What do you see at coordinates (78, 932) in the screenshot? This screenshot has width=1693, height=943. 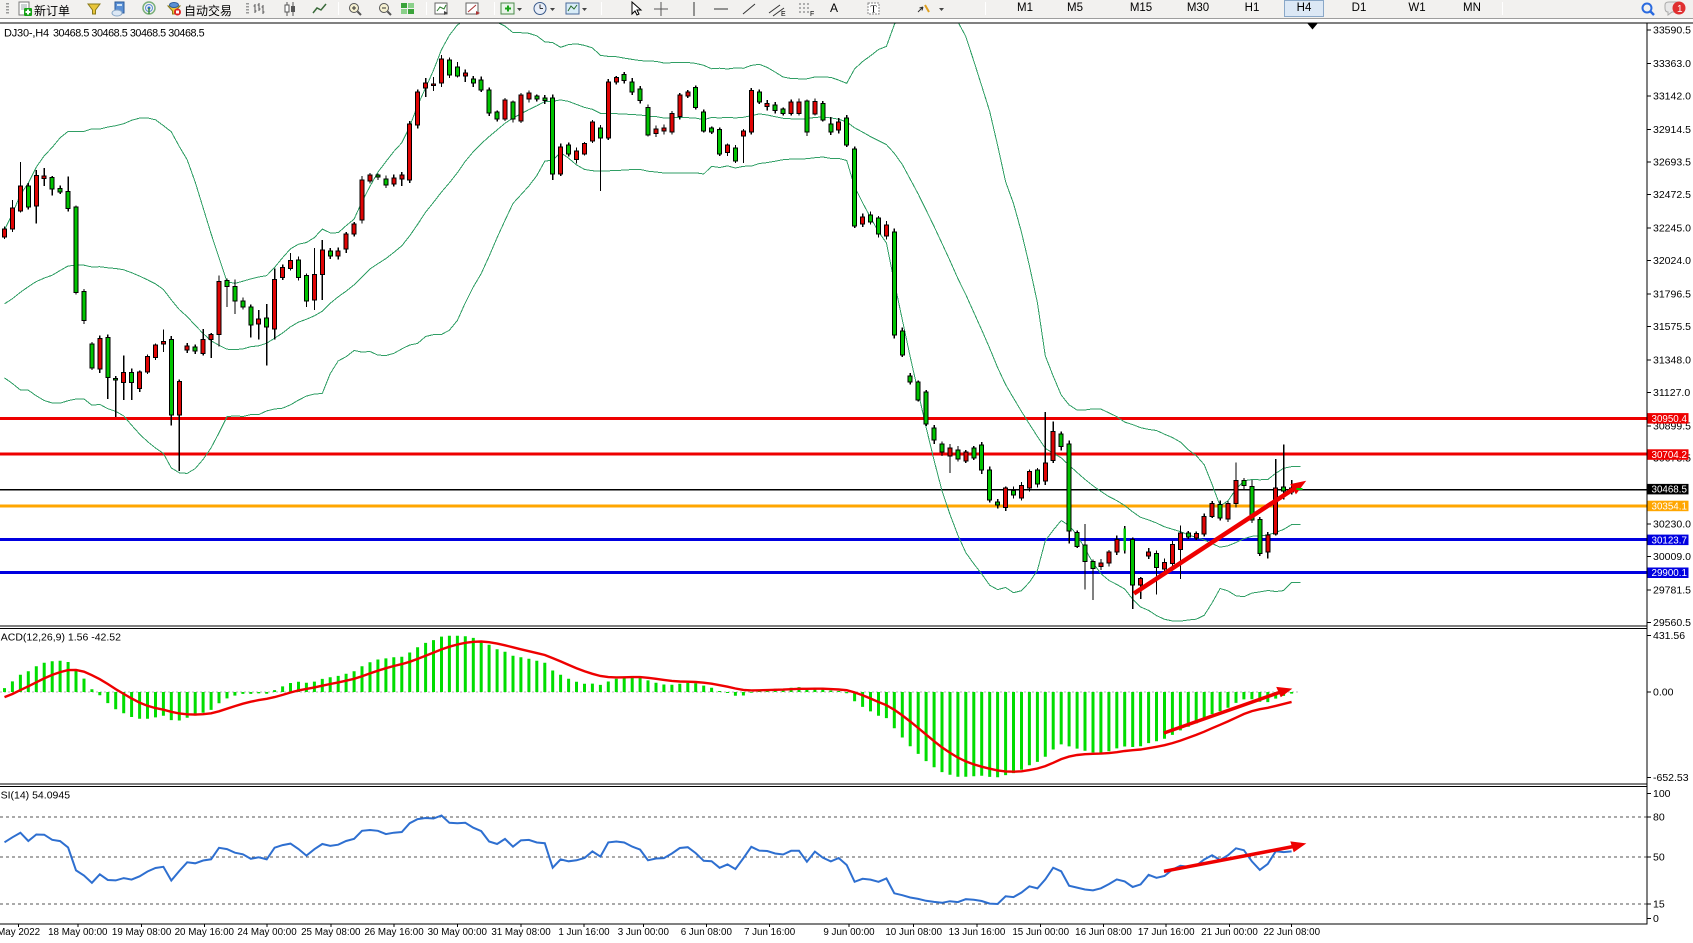 I see `svg-text: 18 May 00:00` at bounding box center [78, 932].